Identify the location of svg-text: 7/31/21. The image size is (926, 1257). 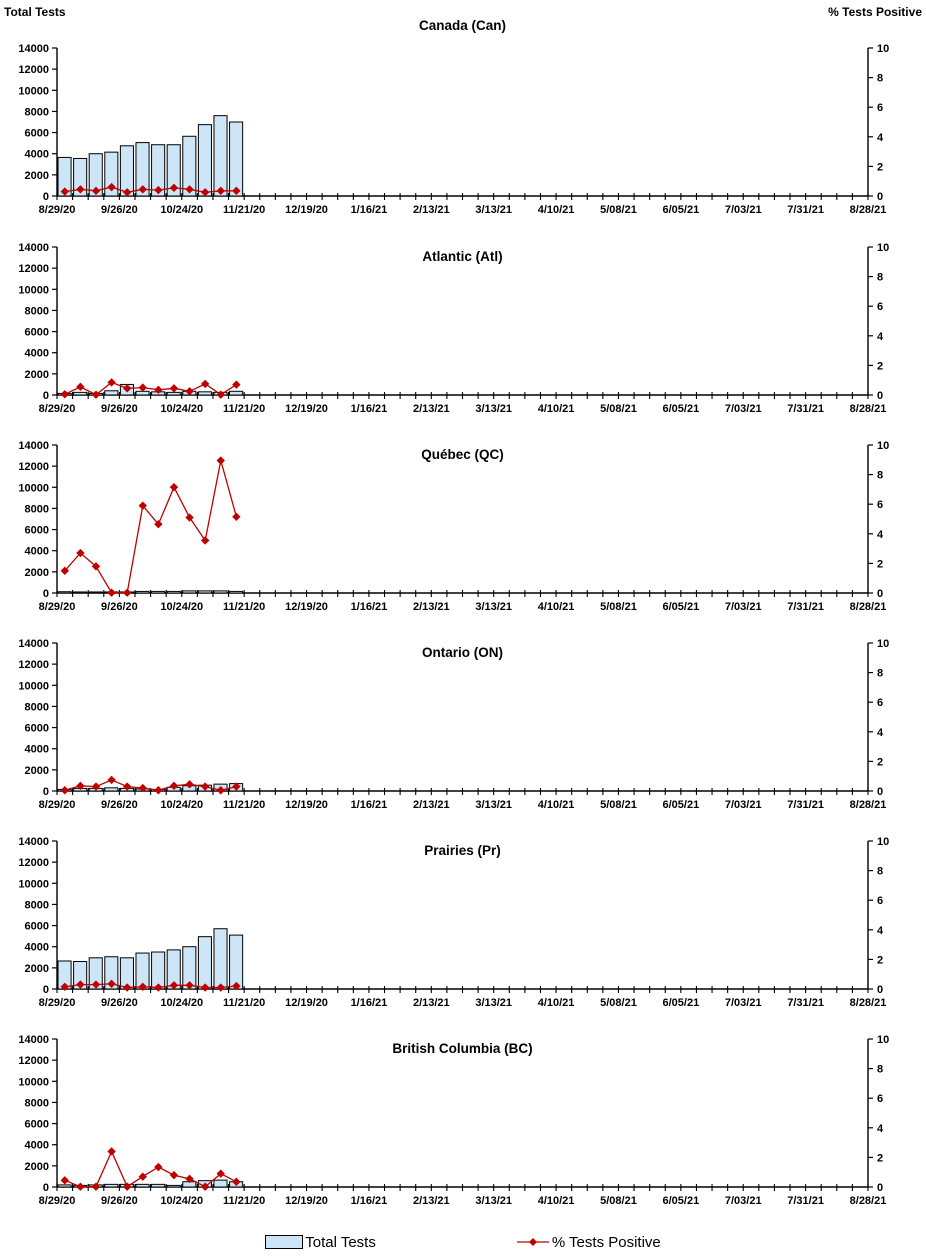
(805, 805).